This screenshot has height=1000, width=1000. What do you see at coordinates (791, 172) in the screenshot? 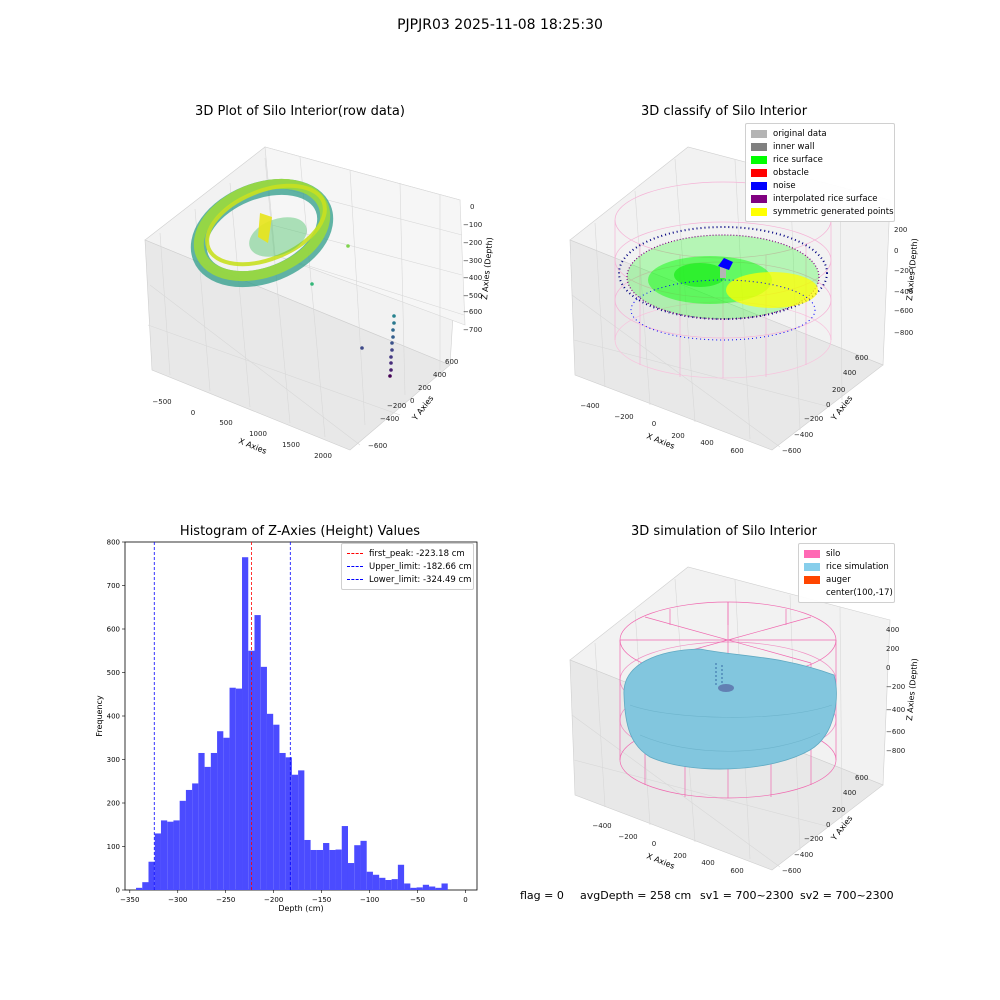
I see `legend-label: obstacle` at bounding box center [791, 172].